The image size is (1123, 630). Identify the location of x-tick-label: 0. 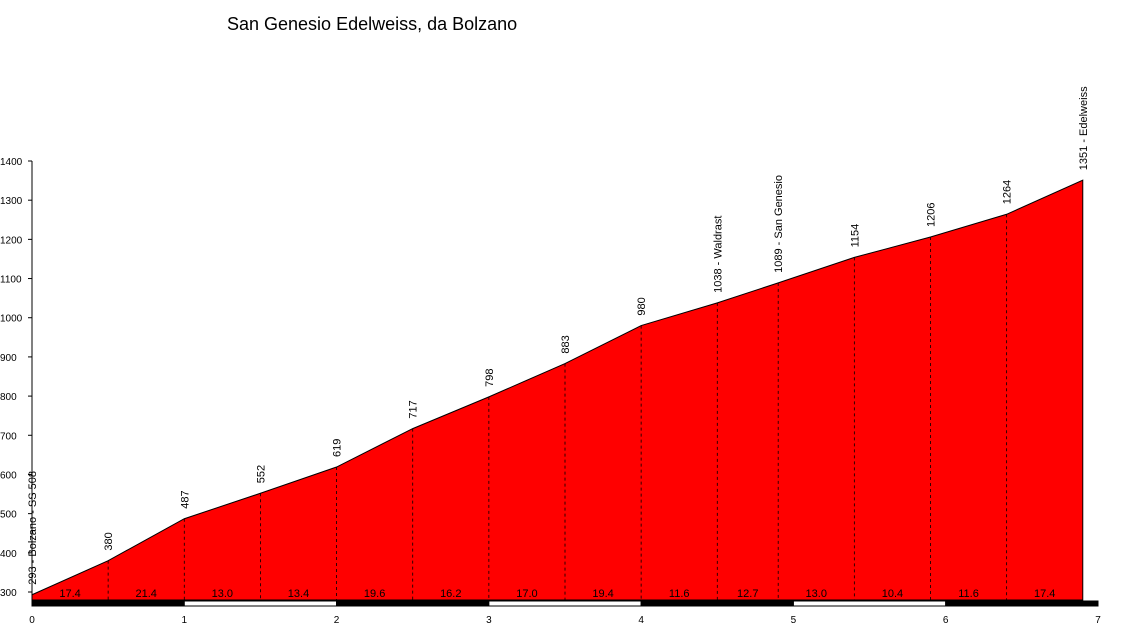
(32, 620).